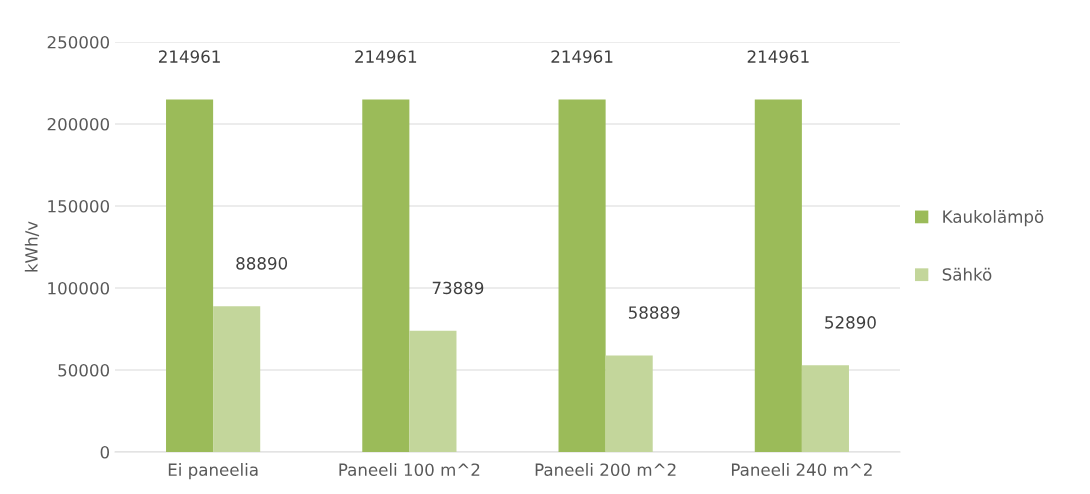 Image resolution: width=1090 pixels, height=494 pixels. Describe the element at coordinates (850, 322) in the screenshot. I see `data-label: 52890` at that location.